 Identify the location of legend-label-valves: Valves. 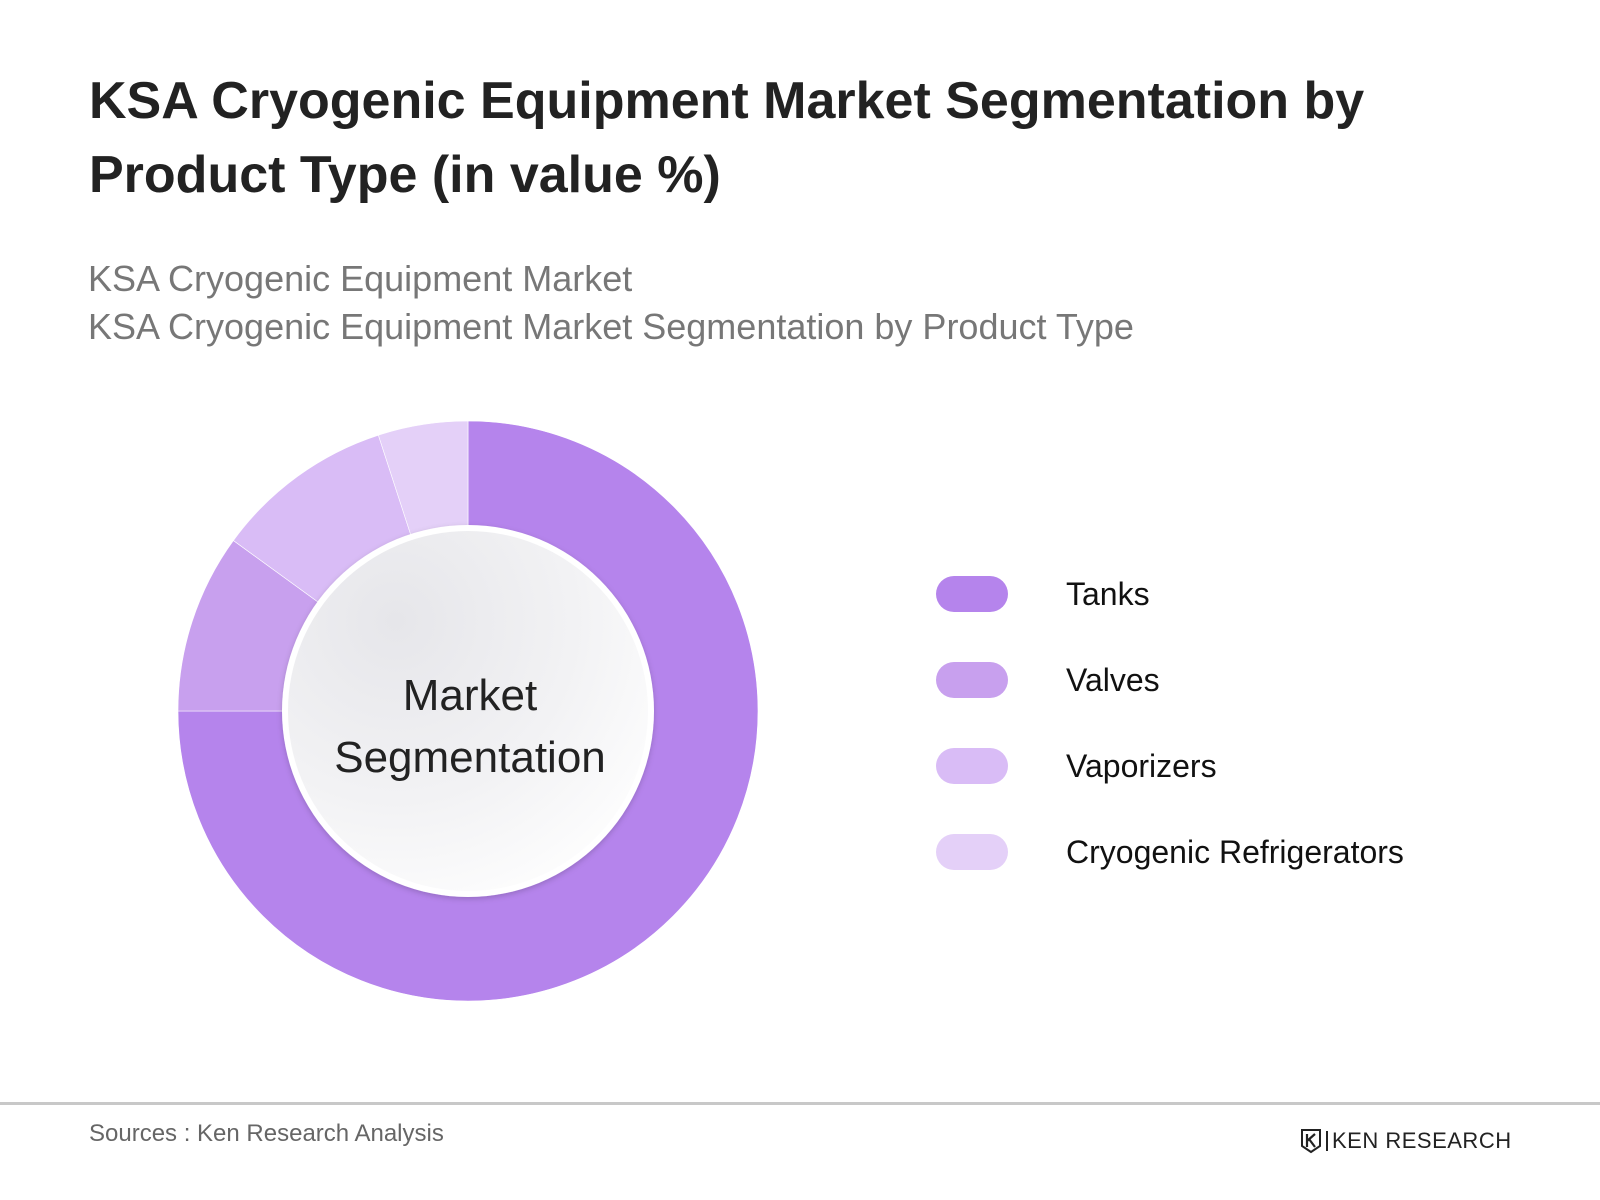
(1113, 680).